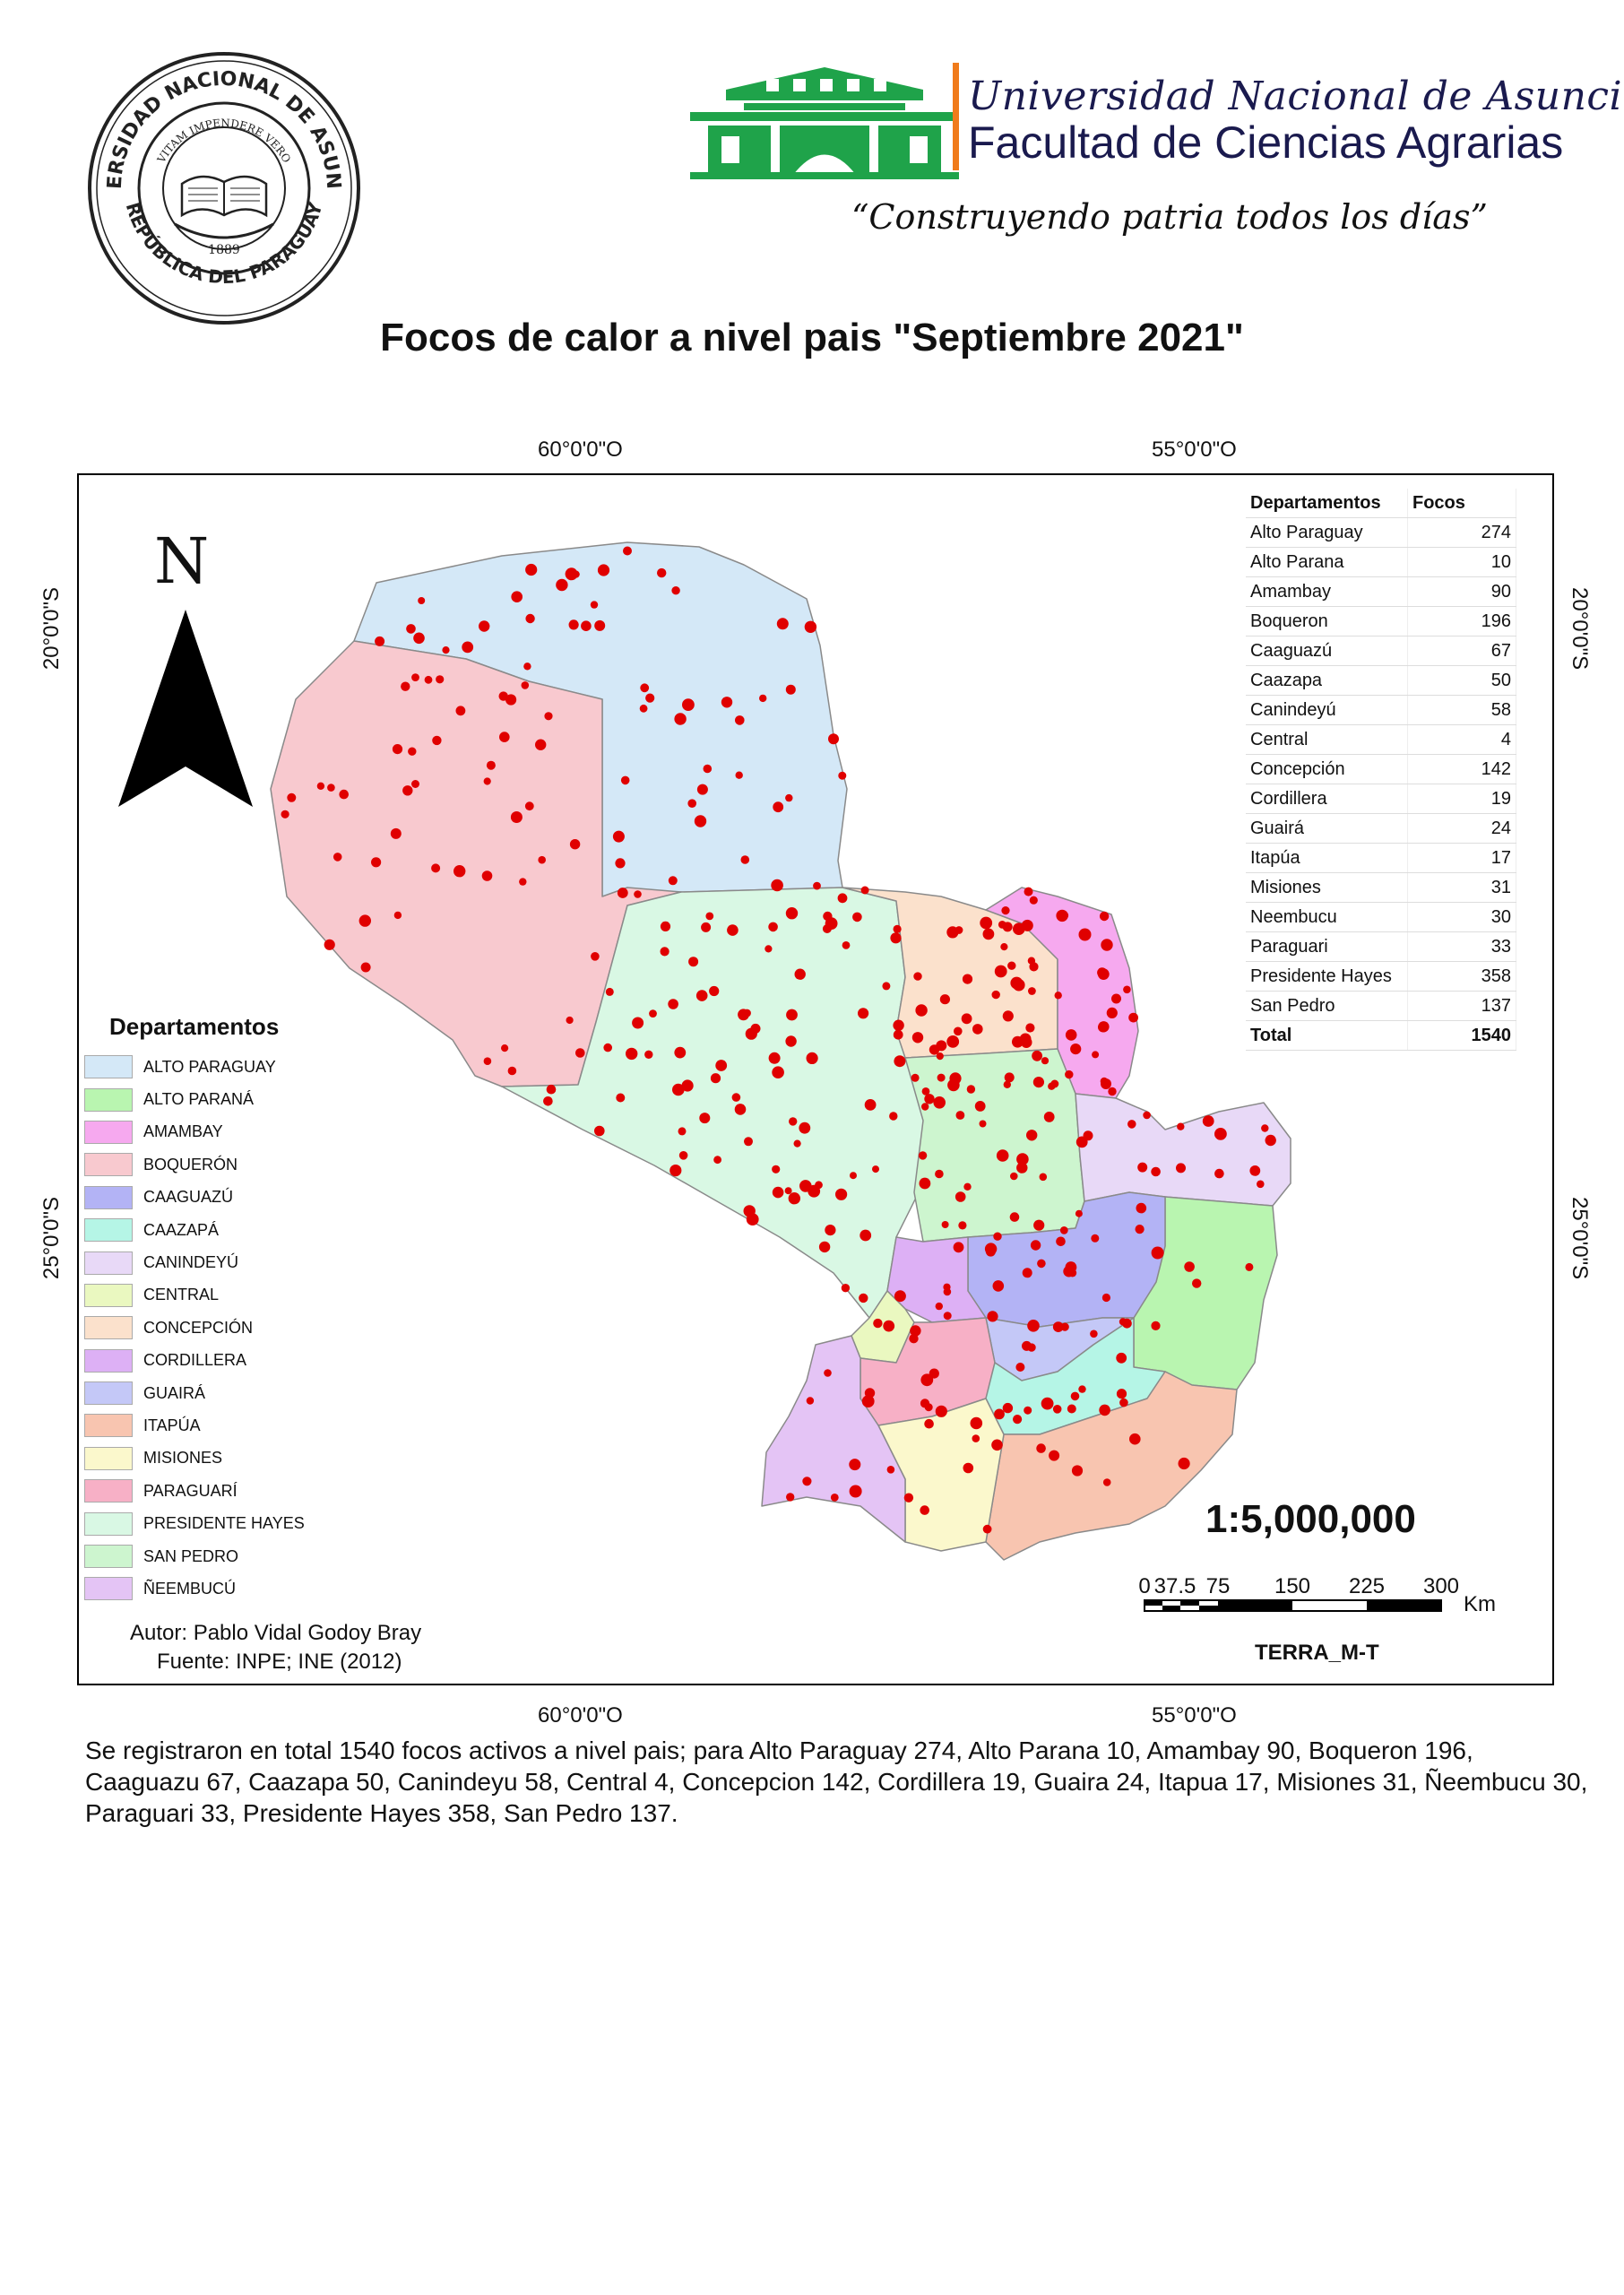 This screenshot has width=1624, height=2295. Describe the element at coordinates (1381, 710) in the screenshot. I see `table-row: Canindeyú 58` at that location.